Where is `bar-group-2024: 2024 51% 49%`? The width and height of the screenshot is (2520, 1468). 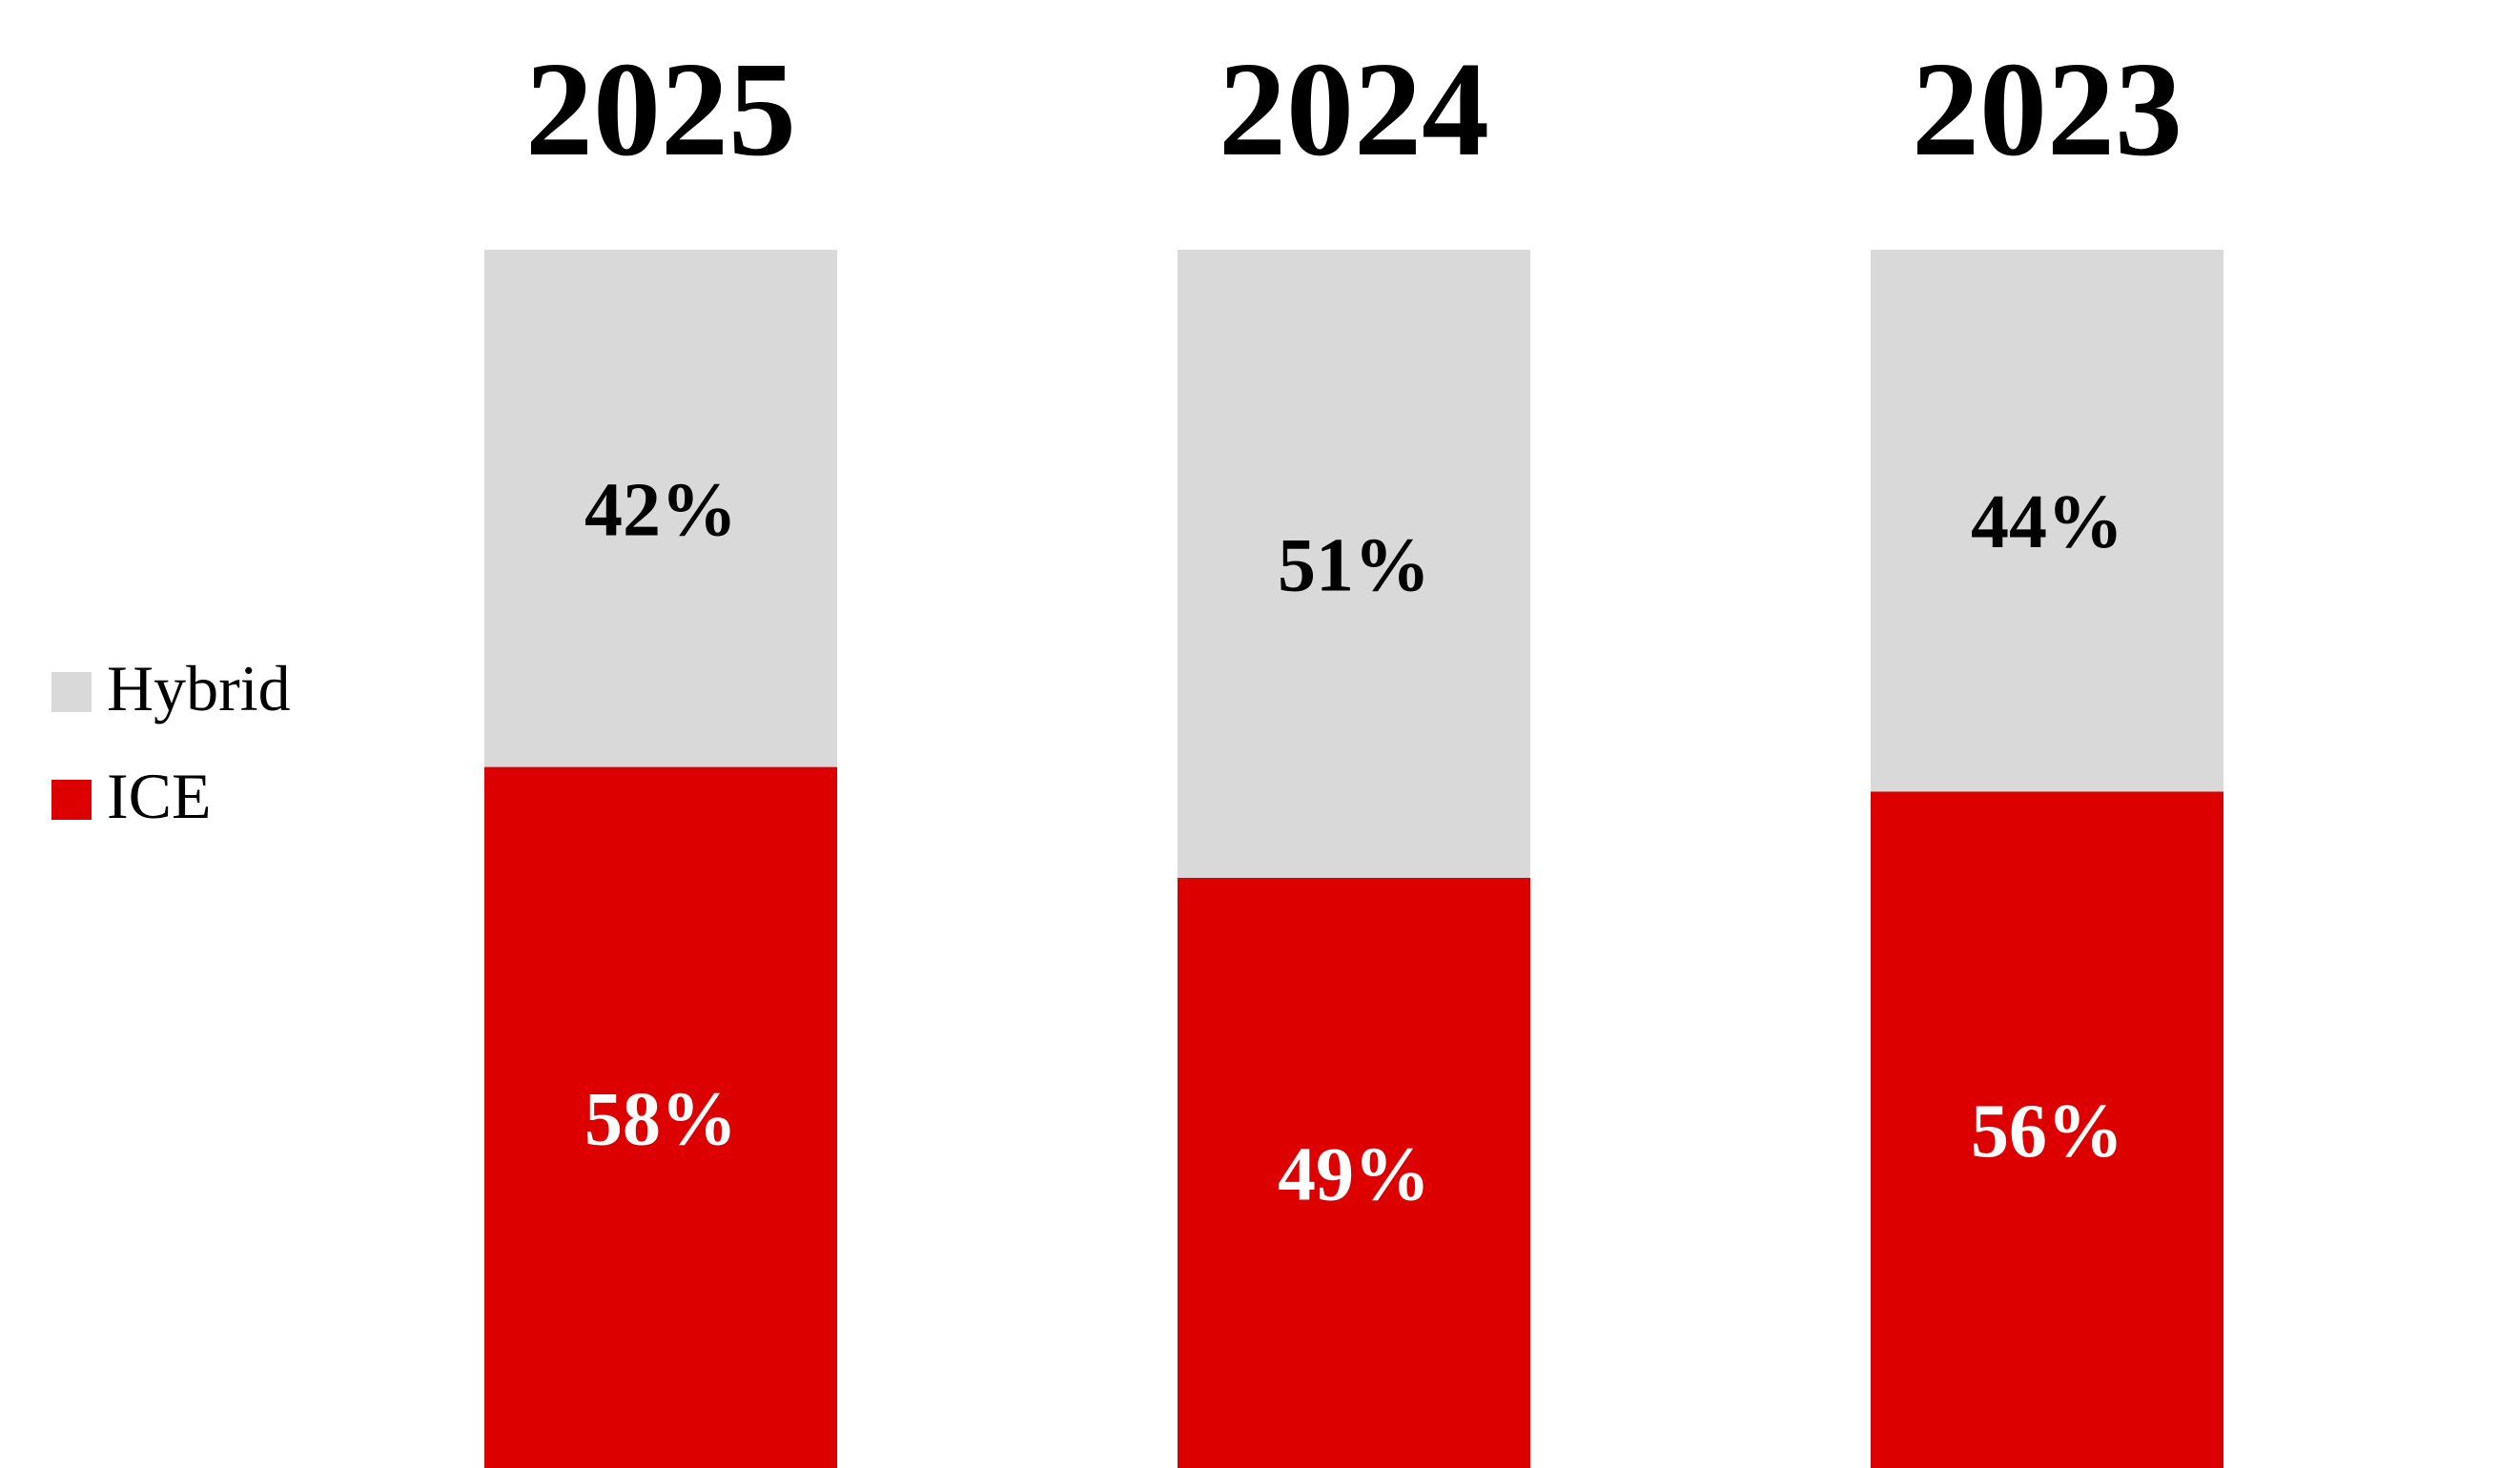 bar-group-2024: 2024 51% 49% is located at coordinates (1354, 750).